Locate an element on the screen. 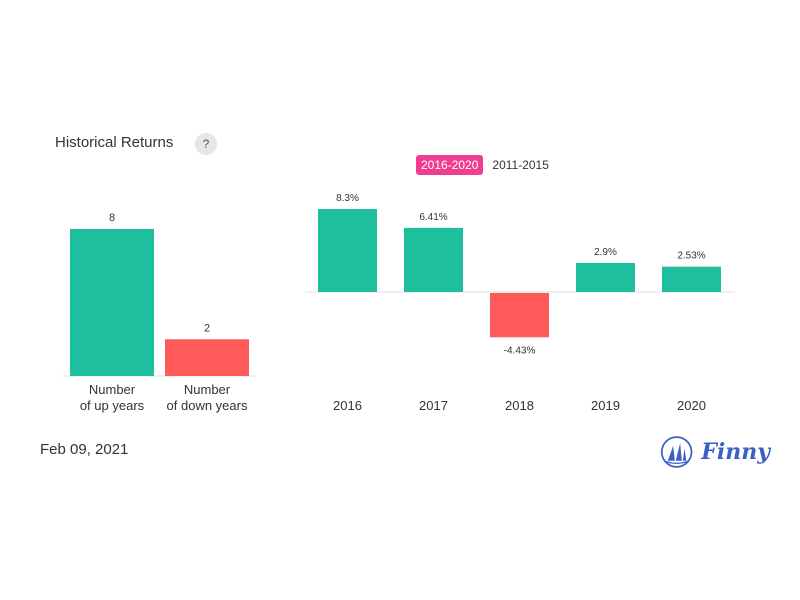 This screenshot has height=600, width=800. year-label: 2019 is located at coordinates (605, 405).